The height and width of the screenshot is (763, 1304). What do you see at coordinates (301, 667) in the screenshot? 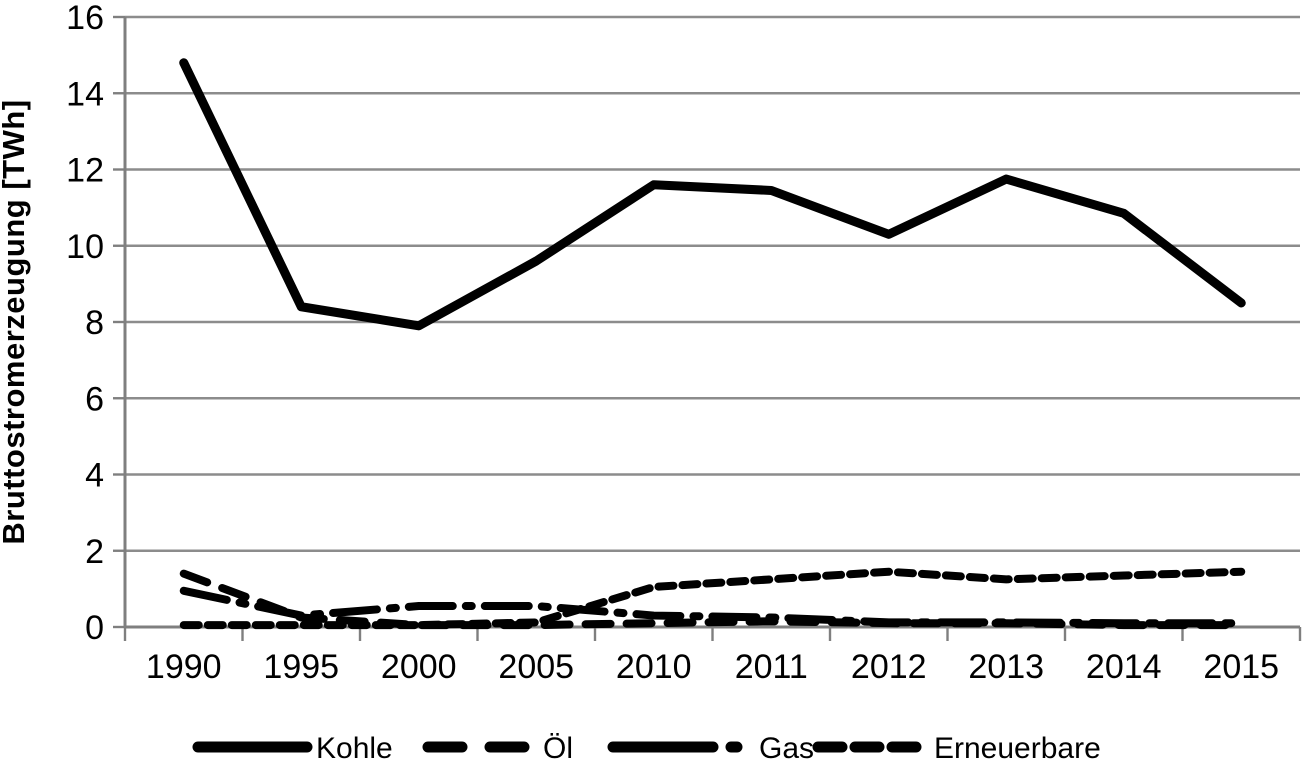
I see `x-tick-label-1995: 1995` at bounding box center [301, 667].